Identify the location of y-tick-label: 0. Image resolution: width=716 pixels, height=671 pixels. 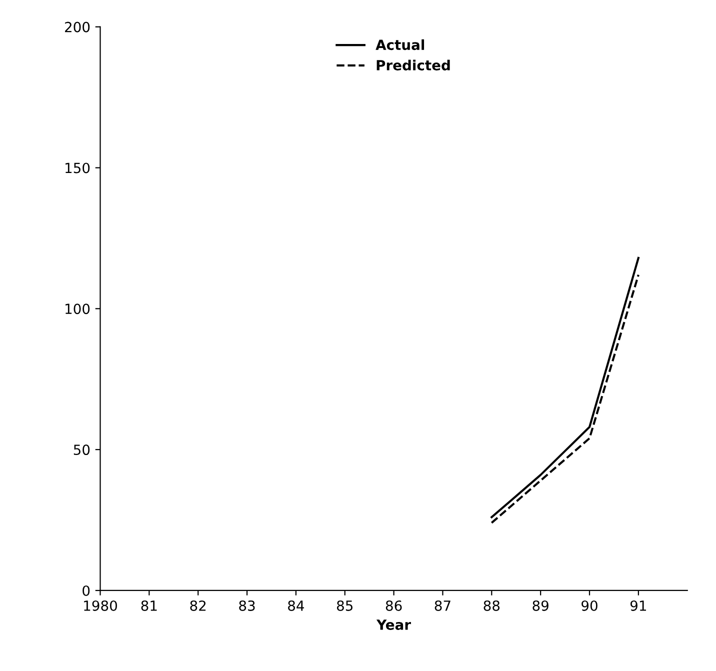
(86, 590).